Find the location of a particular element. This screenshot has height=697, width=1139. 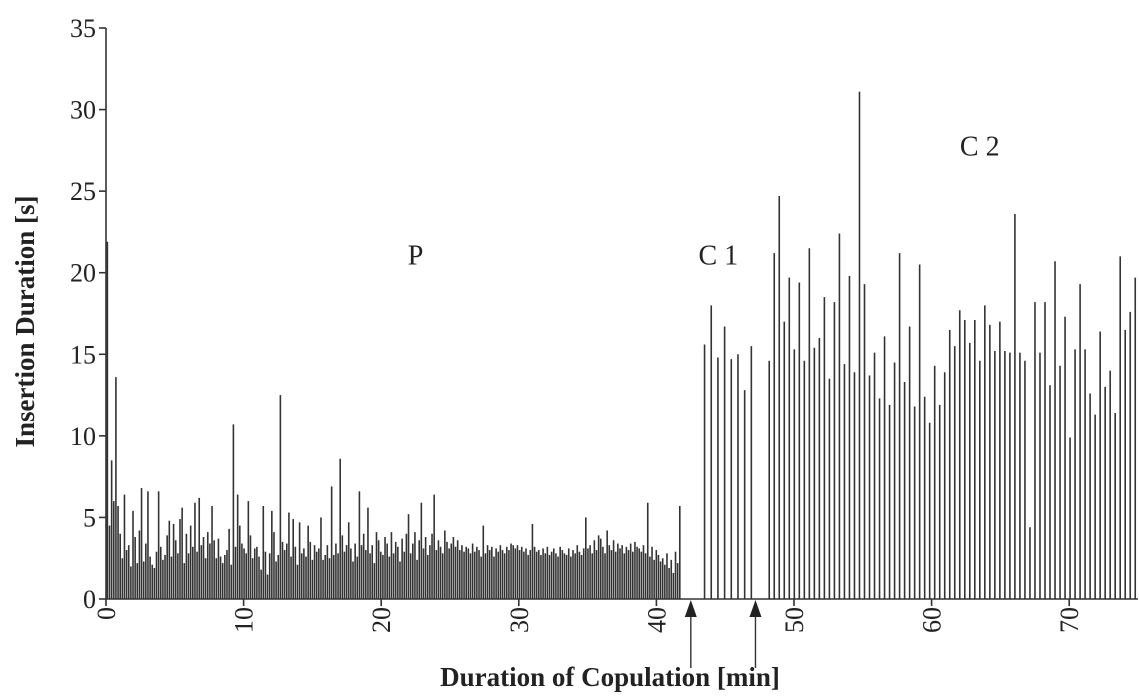

y-tick-label-30: 30 is located at coordinates (83, 110).